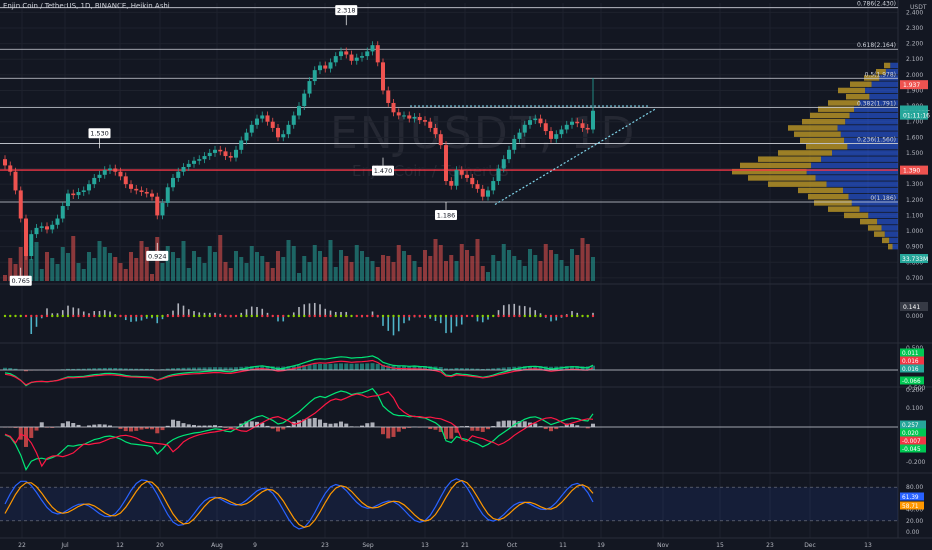  I want to click on price-tag-label: 01:11:16, so click(916, 116).